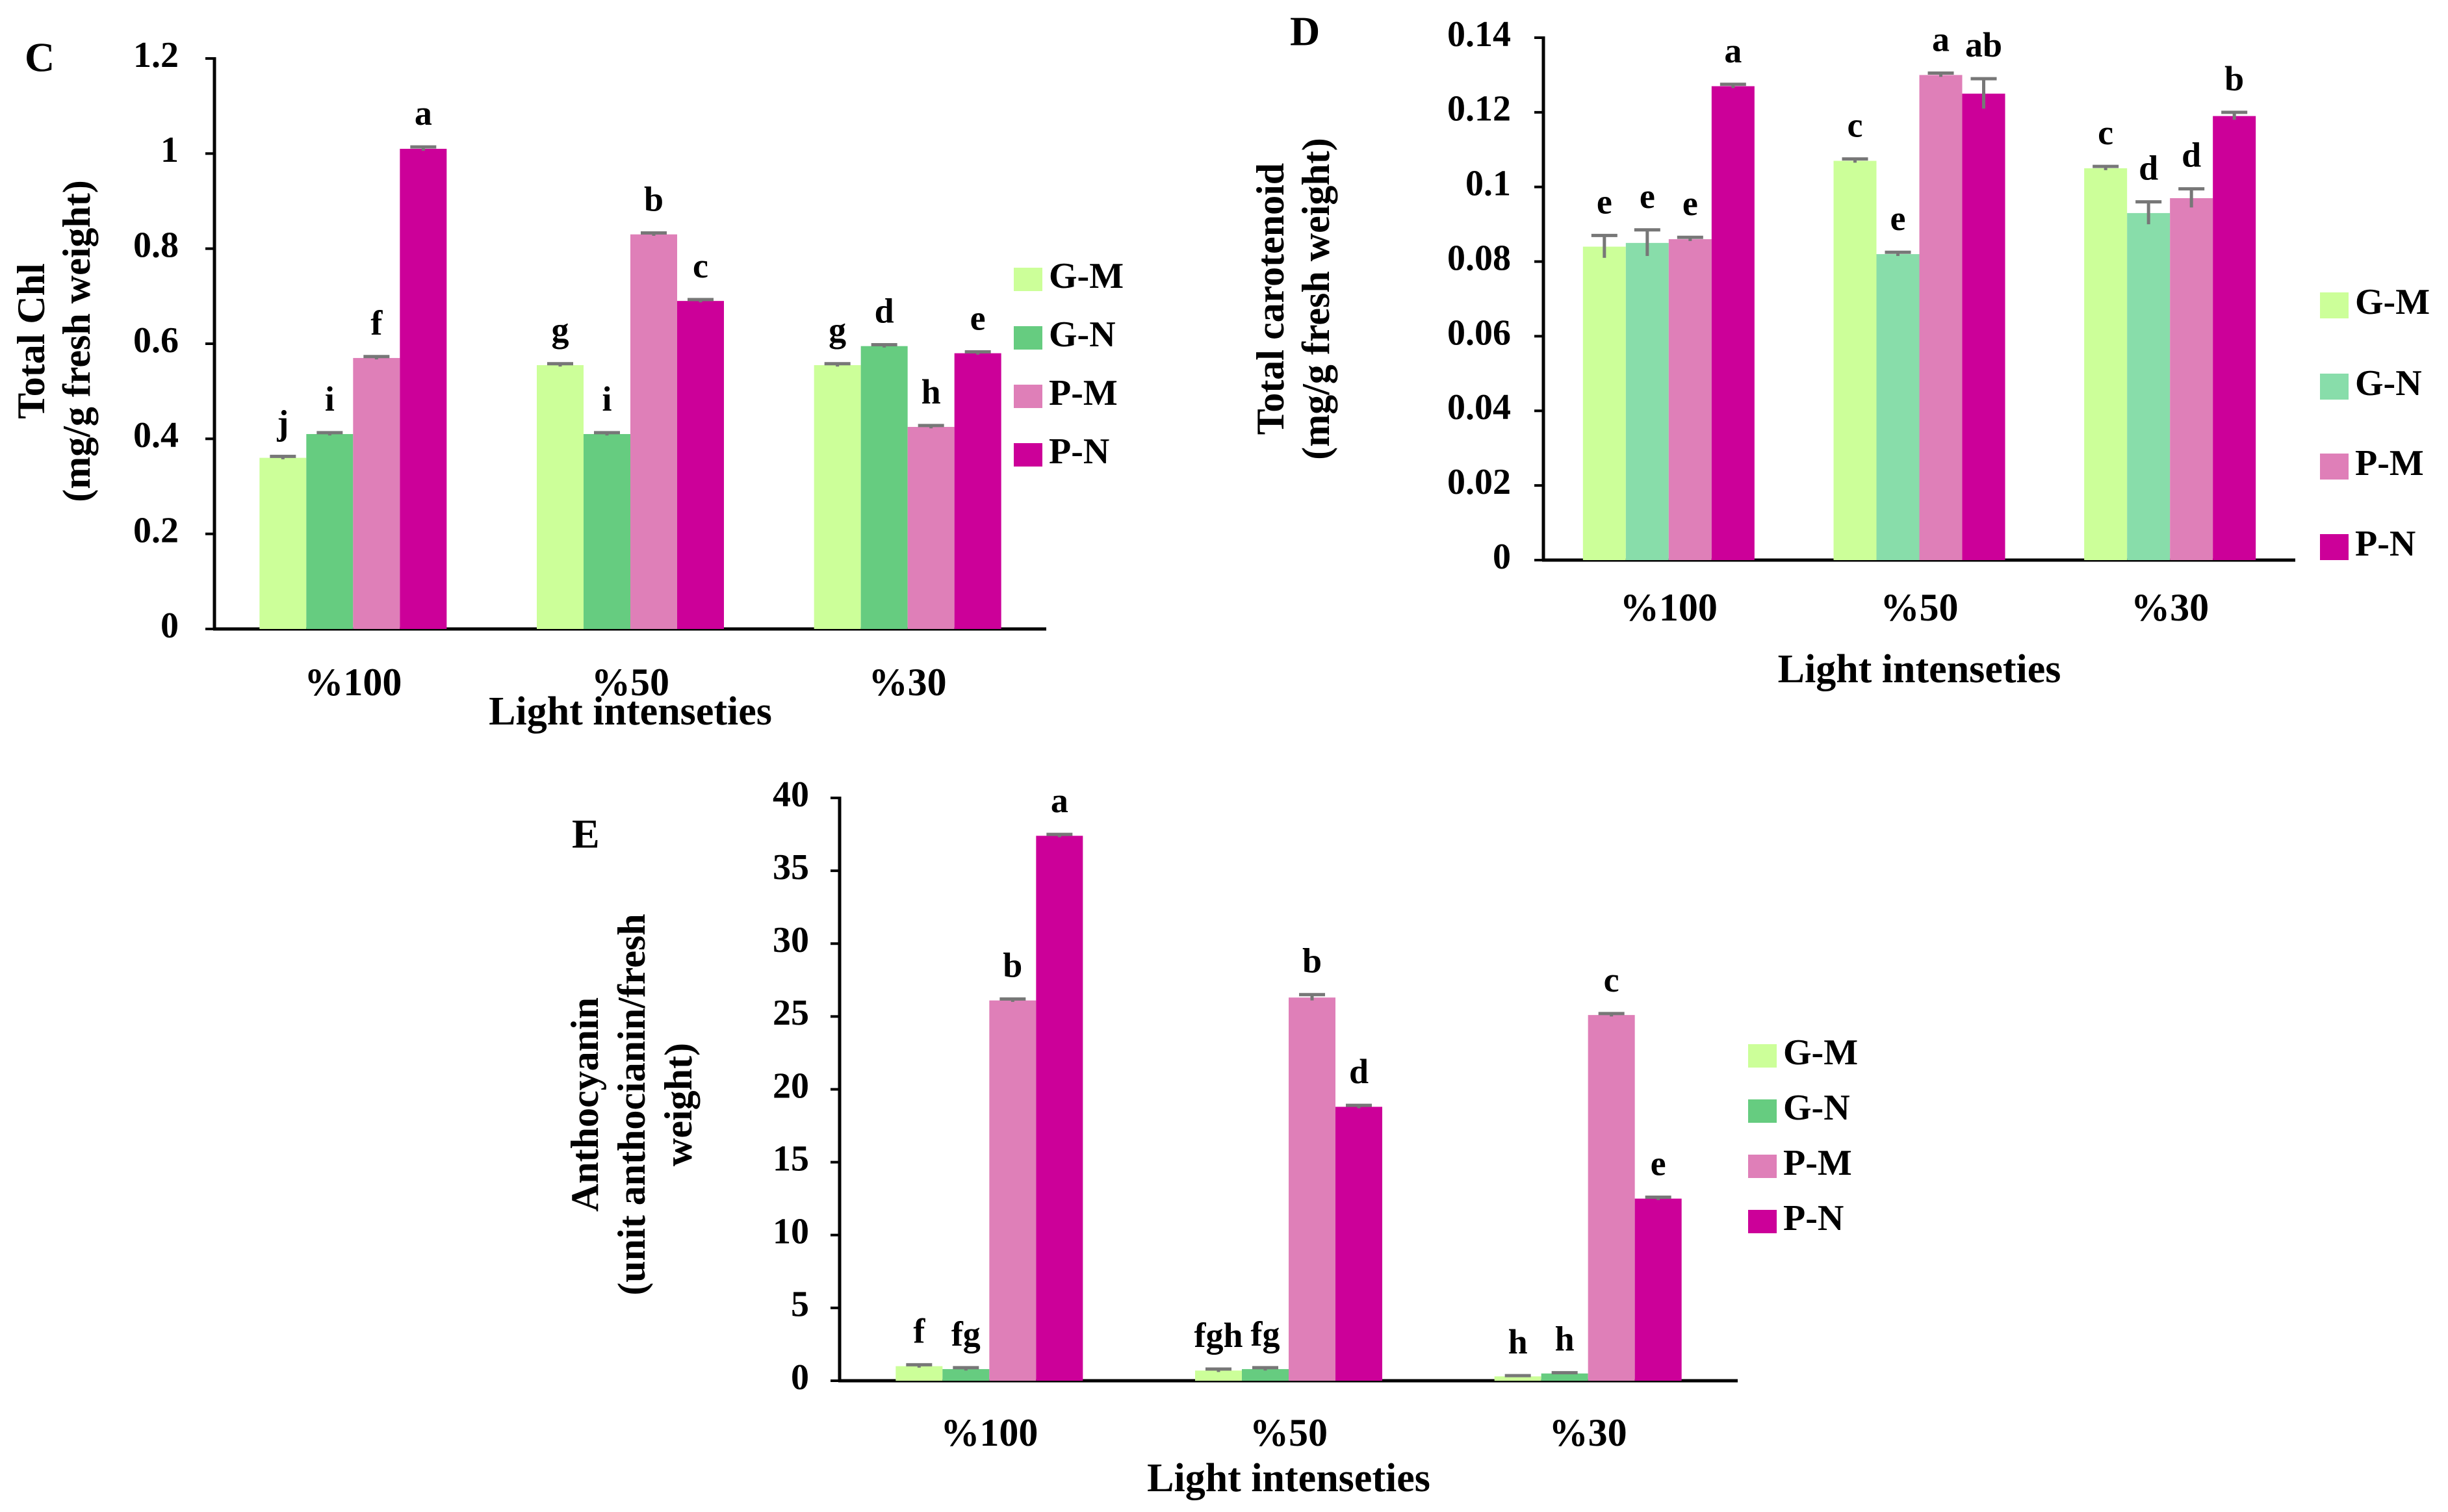 The width and height of the screenshot is (2448, 1512). I want to click on y-tick-label: 0.2, so click(156, 531).